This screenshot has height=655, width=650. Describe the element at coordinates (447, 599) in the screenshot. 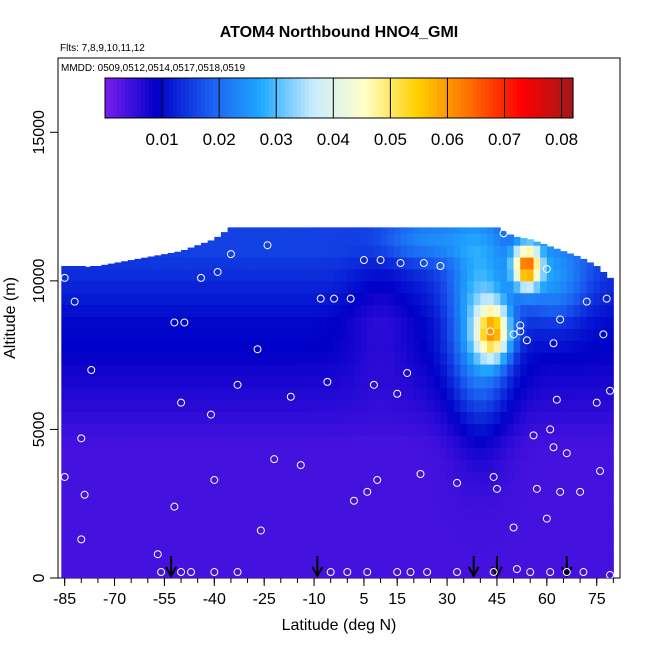

I see `x-tick-label: 30` at that location.